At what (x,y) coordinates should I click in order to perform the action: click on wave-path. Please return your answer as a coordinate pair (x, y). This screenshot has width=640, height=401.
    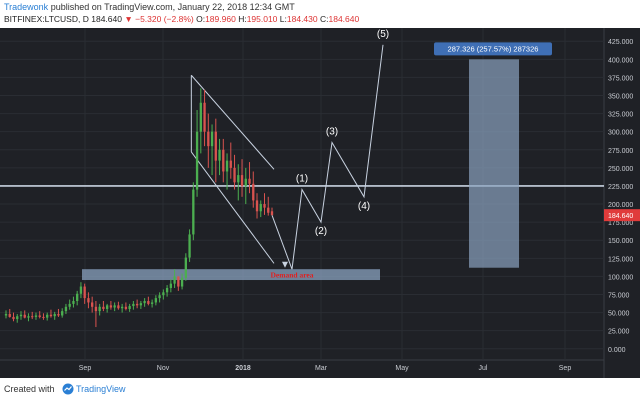
    Looking at the image, I should click on (327, 157).